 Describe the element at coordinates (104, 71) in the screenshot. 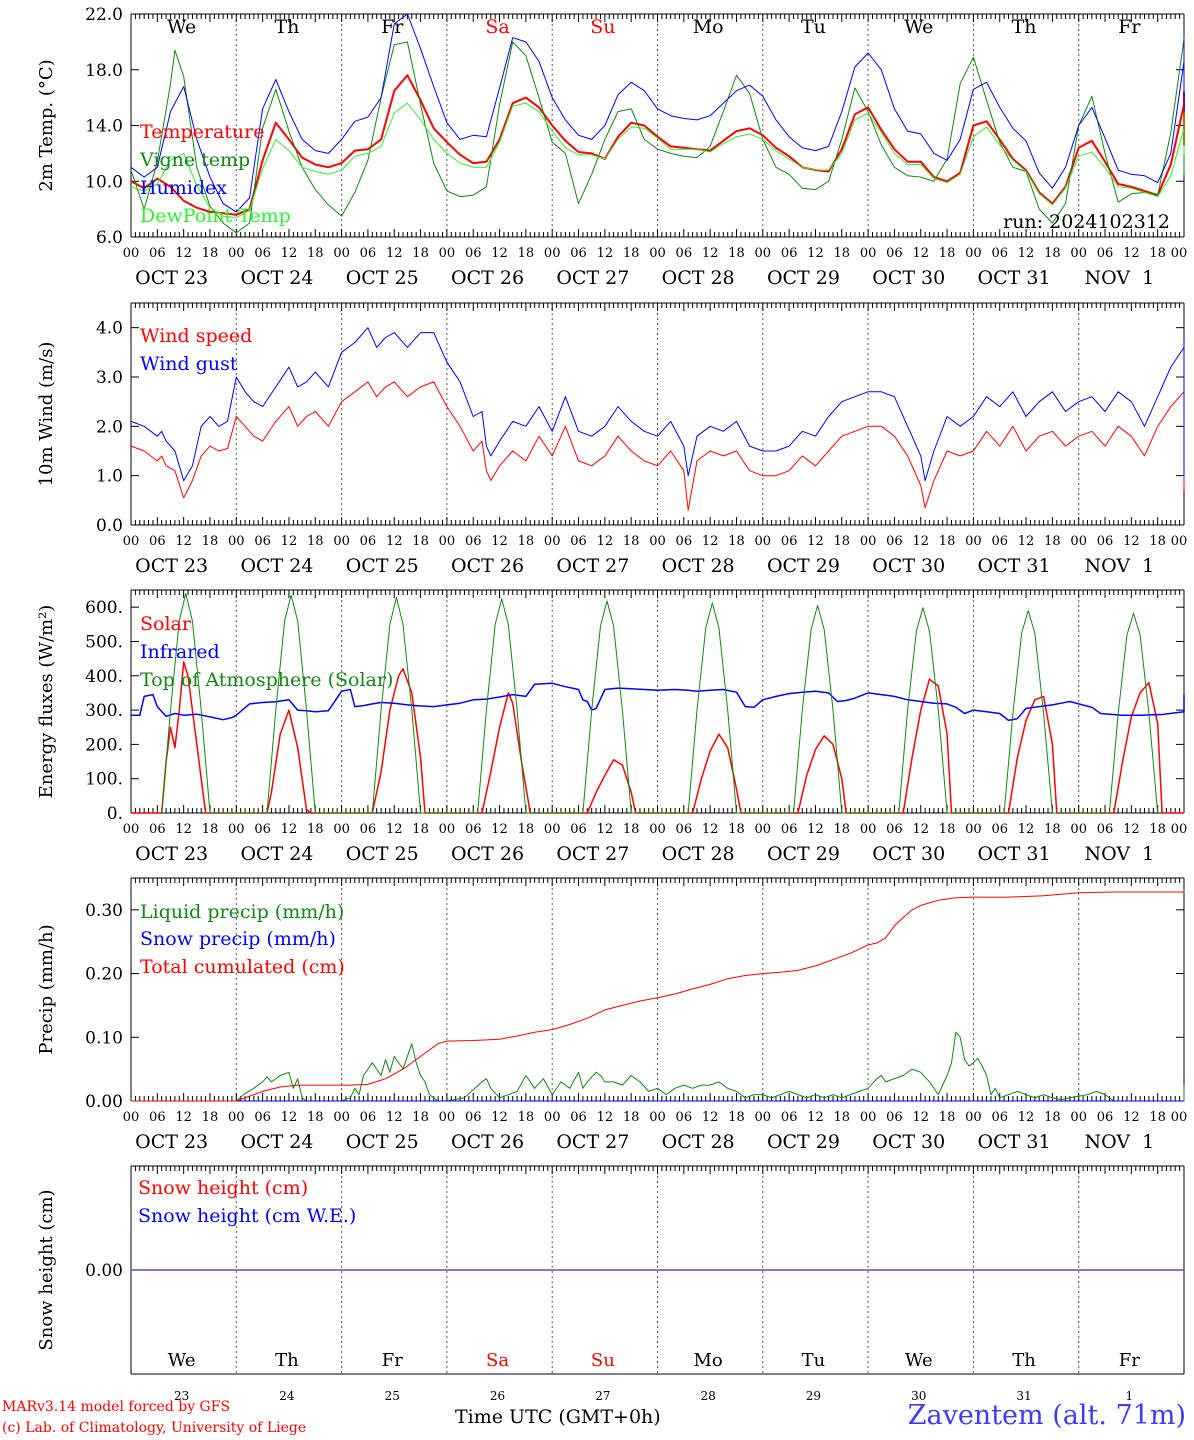

I see `y-tick-label: 18.0` at that location.